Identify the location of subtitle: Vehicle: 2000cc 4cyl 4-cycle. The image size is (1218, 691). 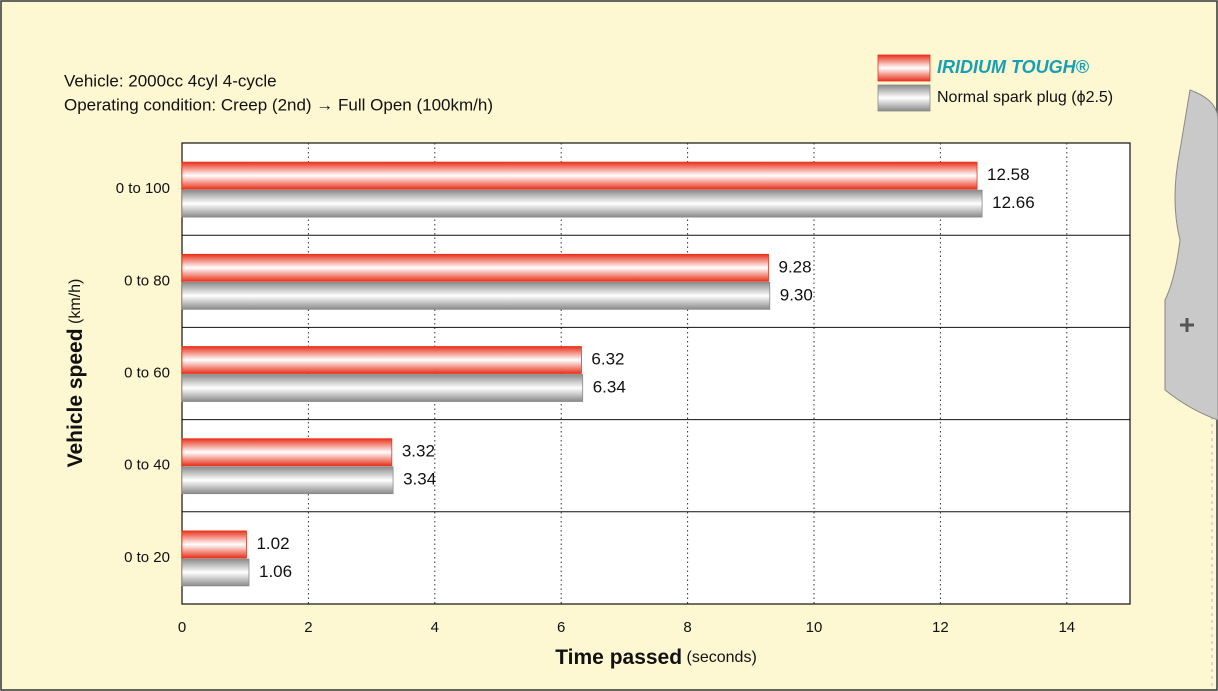
(170, 80).